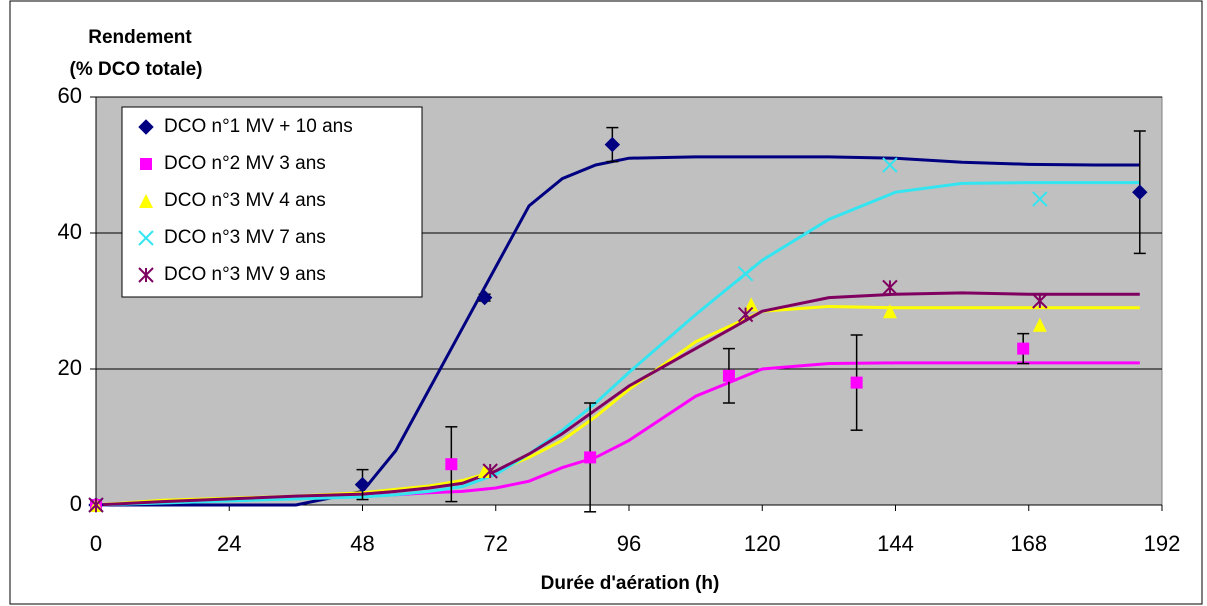 This screenshot has width=1207, height=606. What do you see at coordinates (245, 200) in the screenshot?
I see `legend-label: DCO n°3 MV 4 ans` at bounding box center [245, 200].